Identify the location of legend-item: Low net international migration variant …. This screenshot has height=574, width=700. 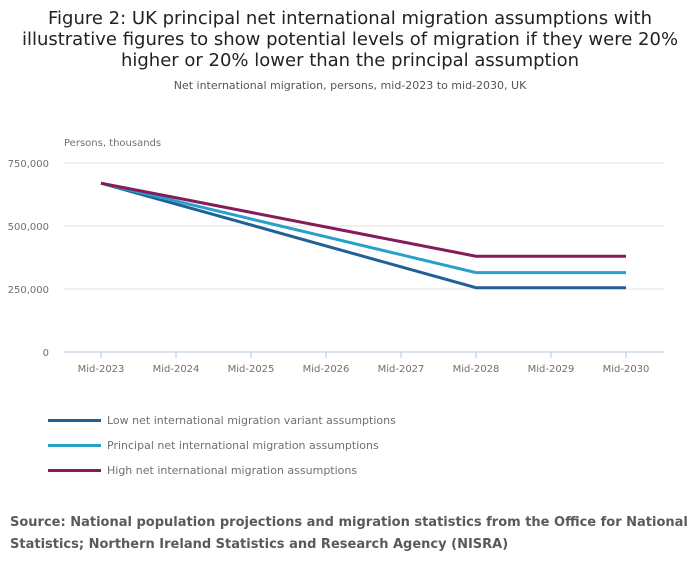
(222, 420).